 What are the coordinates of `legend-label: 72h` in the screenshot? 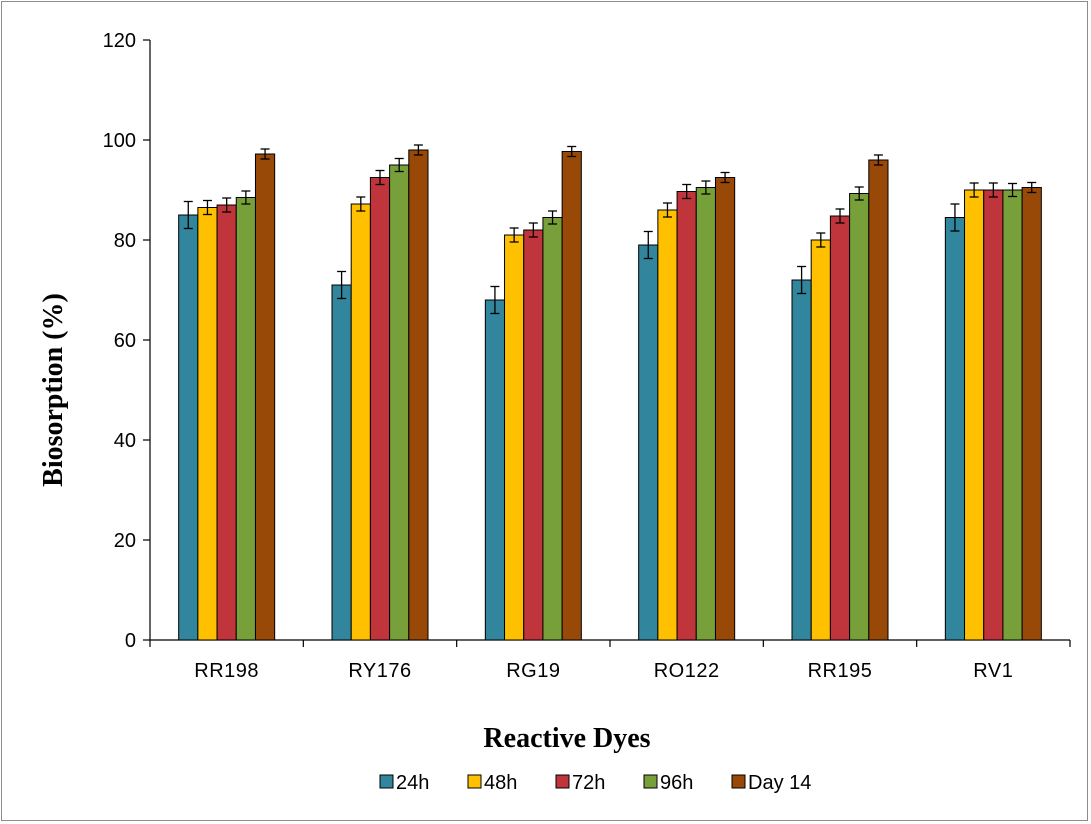 It's located at (588, 783).